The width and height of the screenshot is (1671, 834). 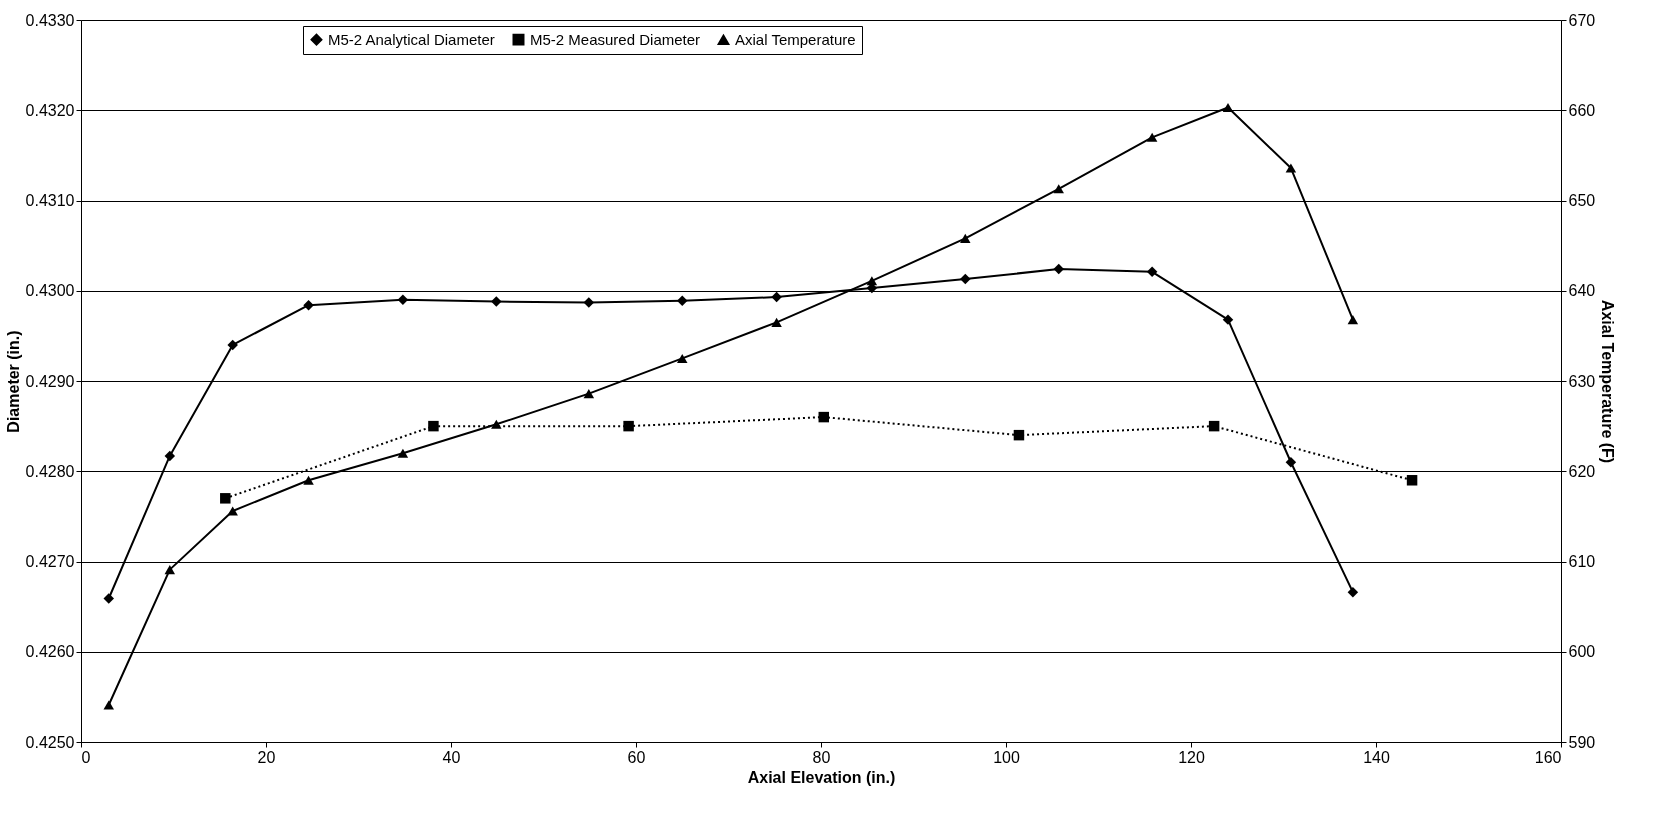 What do you see at coordinates (50, 20) in the screenshot?
I see `y-tick-label: 0.4330` at bounding box center [50, 20].